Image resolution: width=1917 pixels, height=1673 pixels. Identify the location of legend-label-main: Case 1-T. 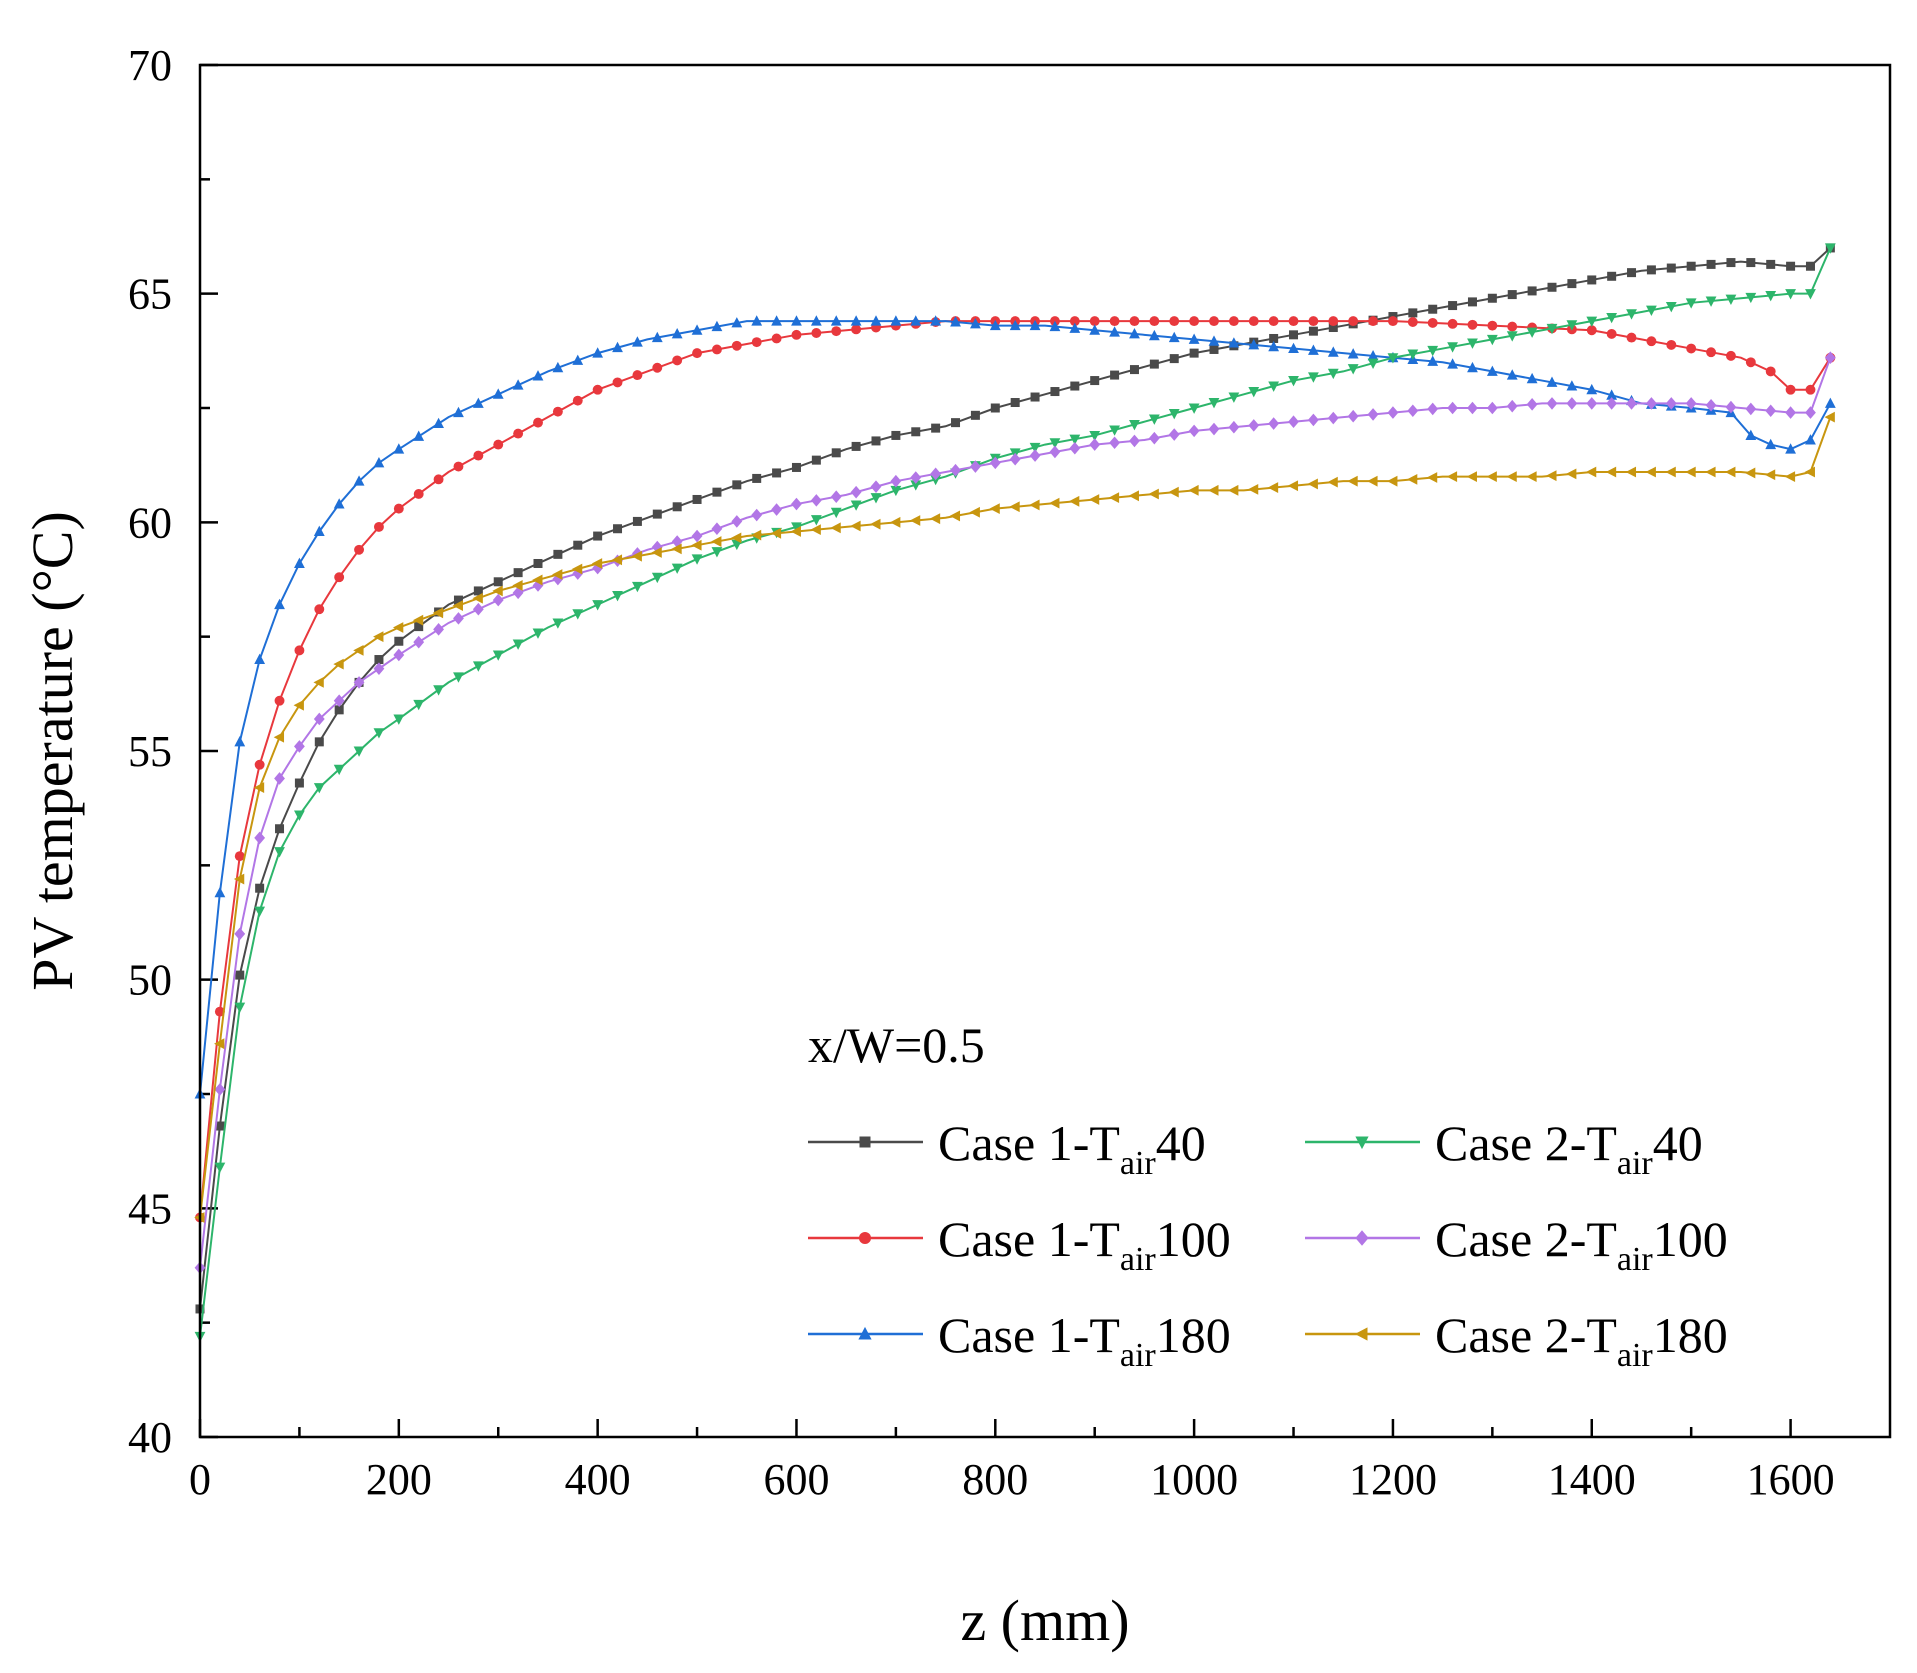
(1029, 1335).